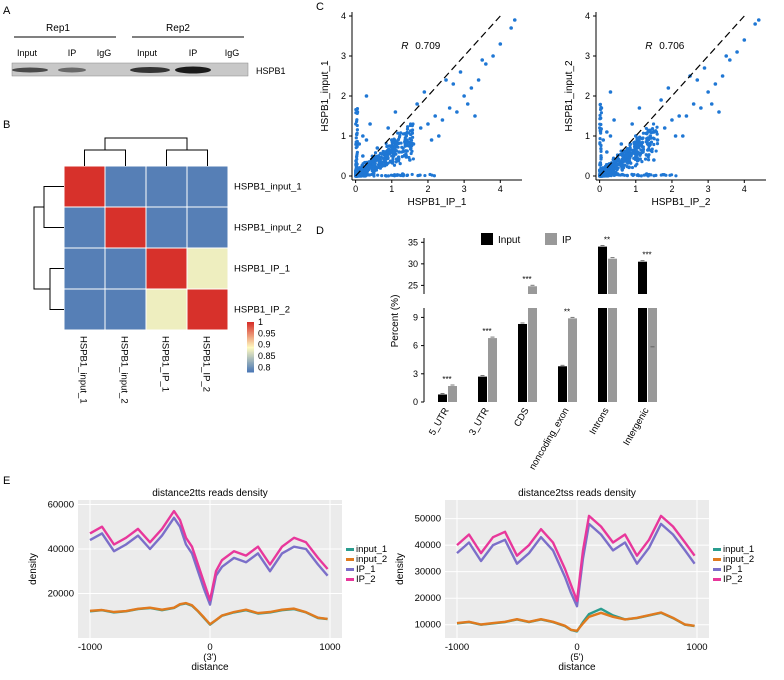 This screenshot has width=784, height=680. What do you see at coordinates (696, 647) in the screenshot?
I see `x-tick-label: 1000` at bounding box center [696, 647].